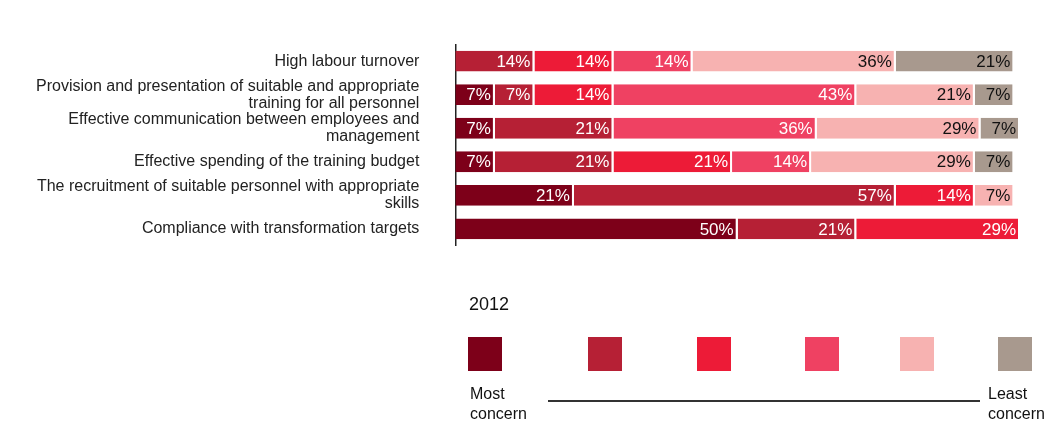  What do you see at coordinates (228, 194) in the screenshot?
I see `y-tick-label: The recruitment of suitable personnel with appropriate skills` at bounding box center [228, 194].